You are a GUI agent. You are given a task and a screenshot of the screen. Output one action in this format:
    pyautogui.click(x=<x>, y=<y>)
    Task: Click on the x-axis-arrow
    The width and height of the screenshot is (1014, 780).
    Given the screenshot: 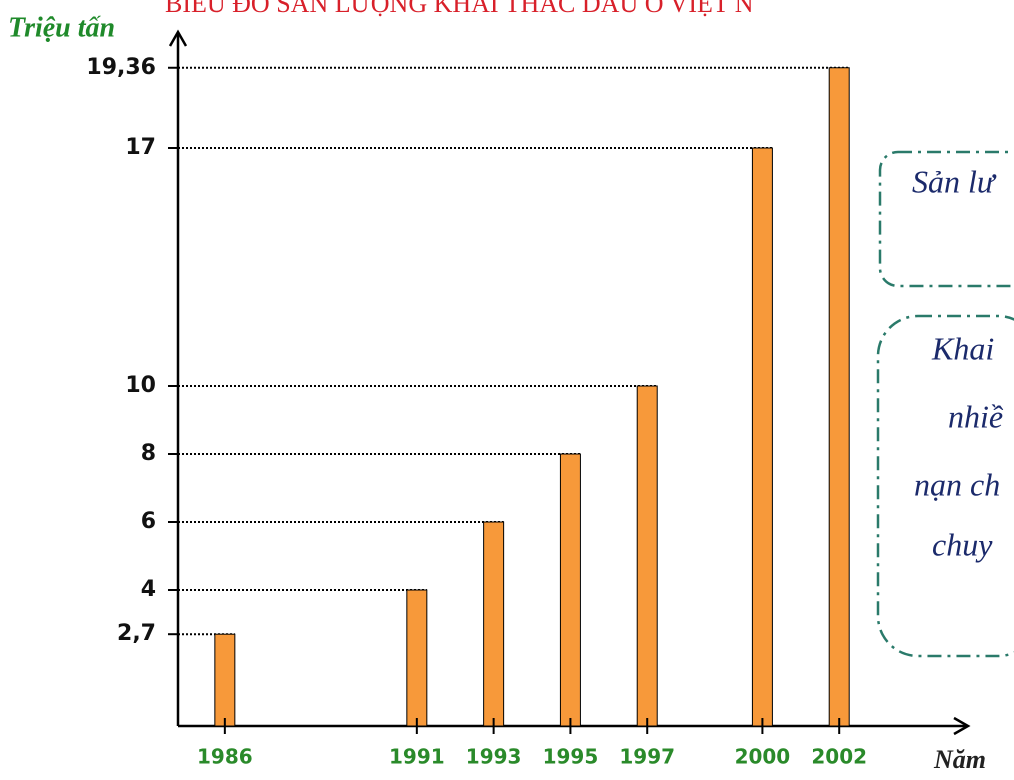 What is the action you would take?
    pyautogui.click(x=962, y=726)
    